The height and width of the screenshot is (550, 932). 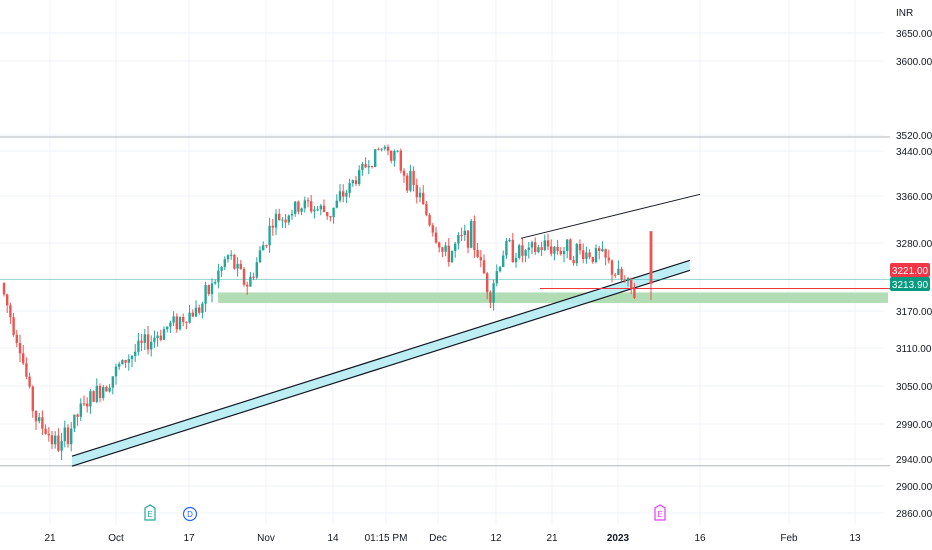 I want to click on x-tick-label: 01:15 PM, so click(x=386, y=538).